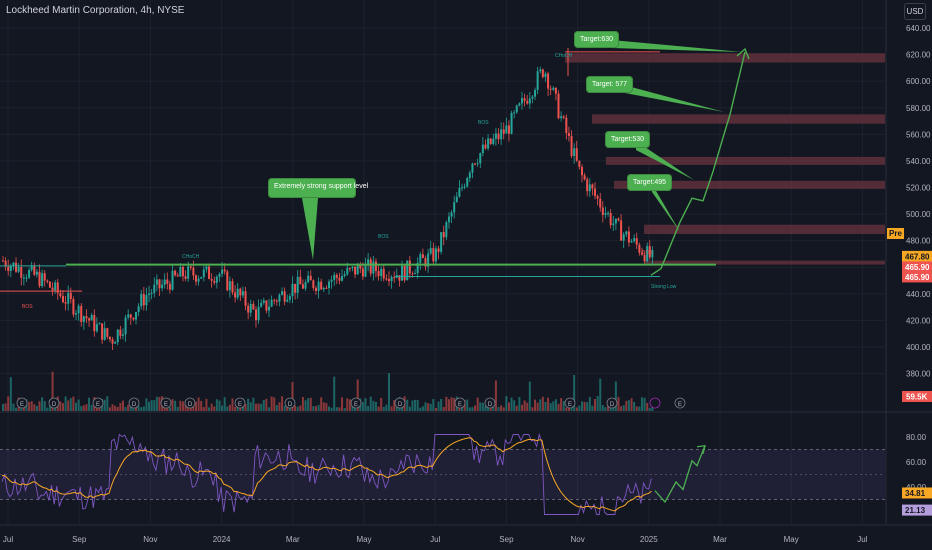 This screenshot has height=550, width=932. Describe the element at coordinates (95, 10) in the screenshot. I see `symbol-title: Lockheed Martin Corporation, 4h, NYSE` at that location.